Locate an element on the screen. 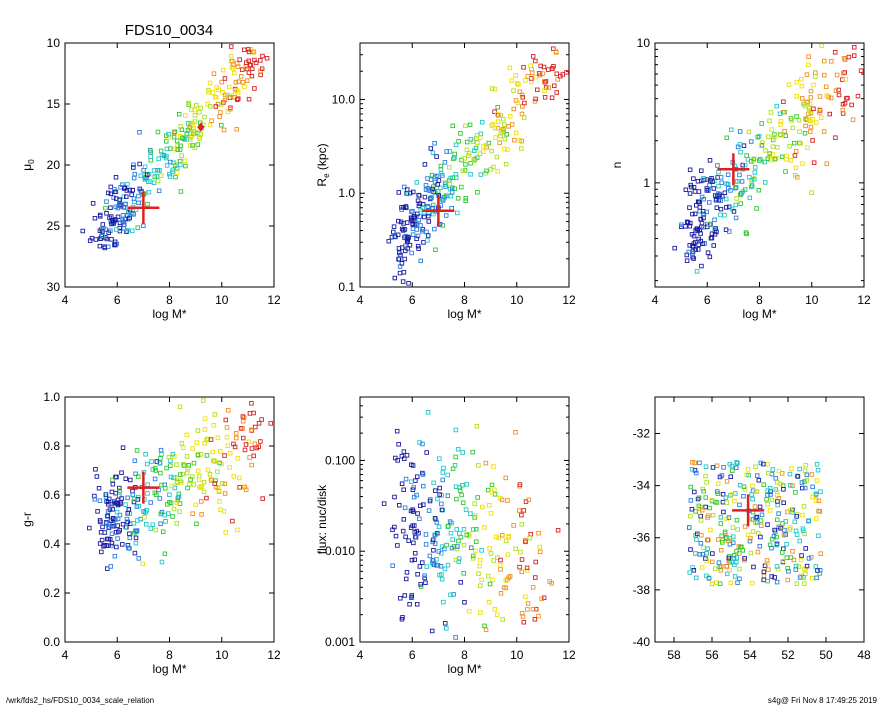 The height and width of the screenshot is (708, 885). y-tick-label: 0.2 is located at coordinates (51, 593).